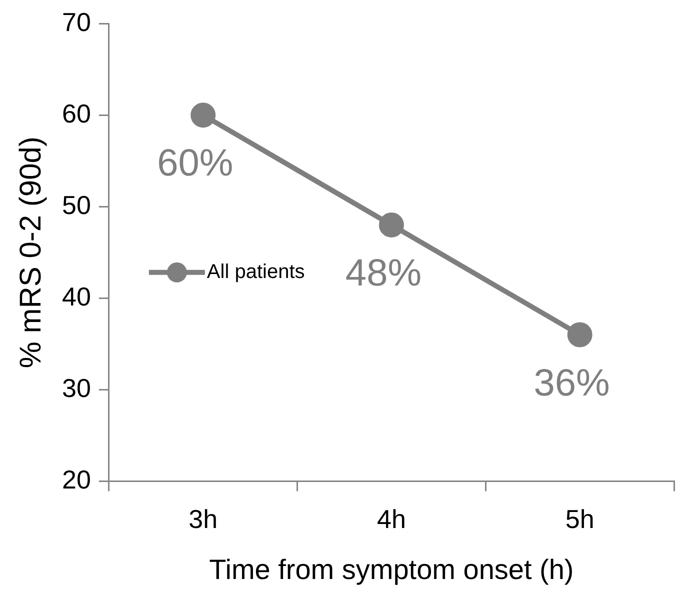 Image resolution: width=689 pixels, height=600 pixels. What do you see at coordinates (31, 252) in the screenshot?
I see `y-axis-title: % mRS 0-2 (90d)` at bounding box center [31, 252].